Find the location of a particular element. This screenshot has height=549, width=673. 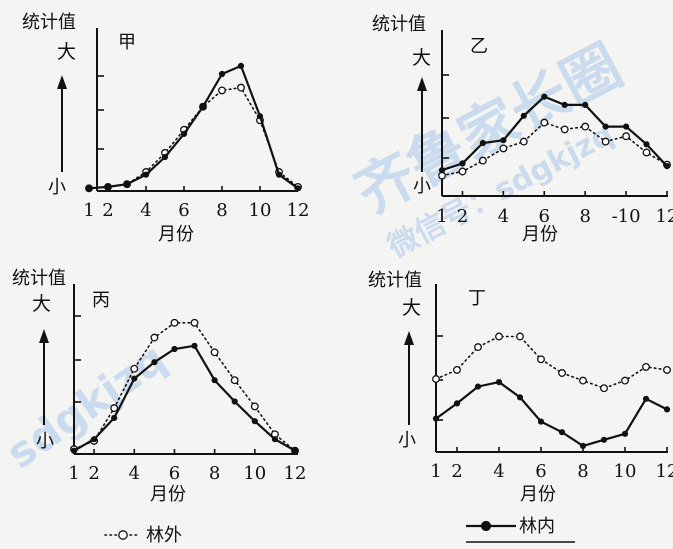

x-tick-label: -10 is located at coordinates (626, 216).